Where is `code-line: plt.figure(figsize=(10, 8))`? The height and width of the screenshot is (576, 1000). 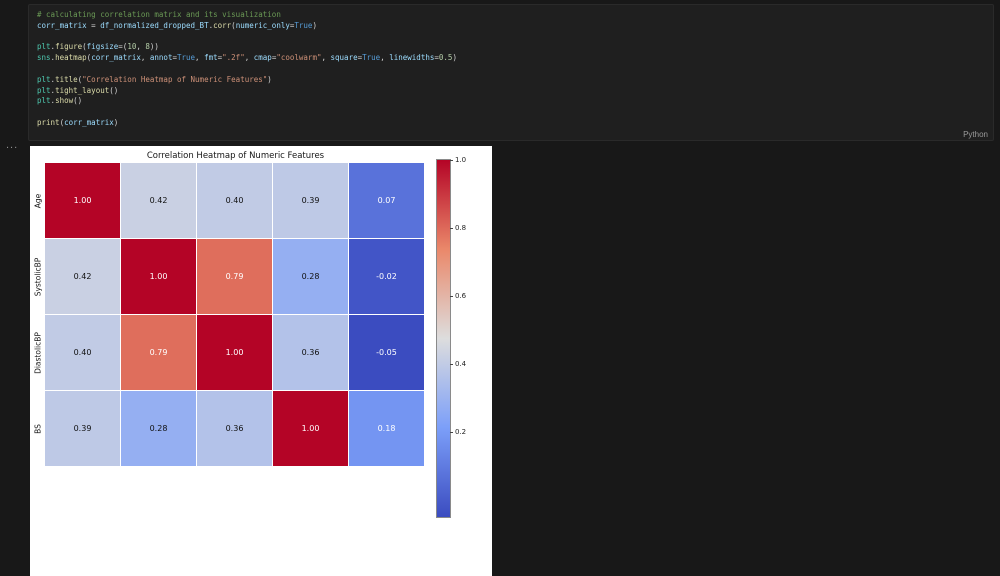 code-line: plt.figure(figsize=(10, 8)) is located at coordinates (98, 47).